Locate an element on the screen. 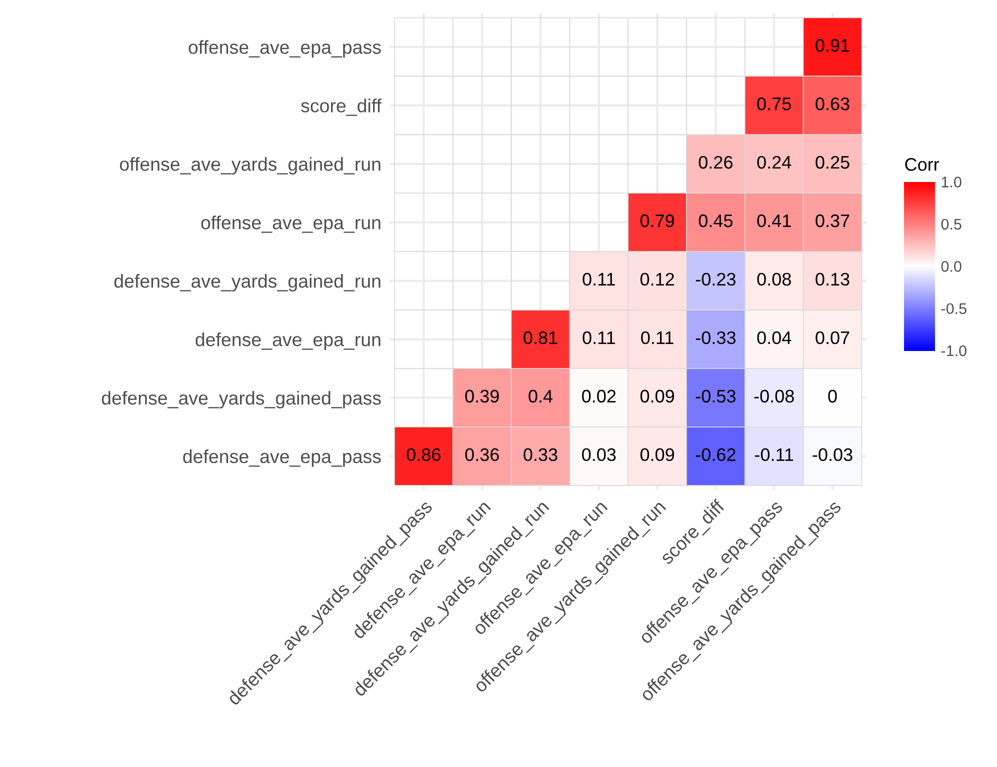 Image resolution: width=997 pixels, height=767 pixels. data-label: 0.13 is located at coordinates (833, 279).